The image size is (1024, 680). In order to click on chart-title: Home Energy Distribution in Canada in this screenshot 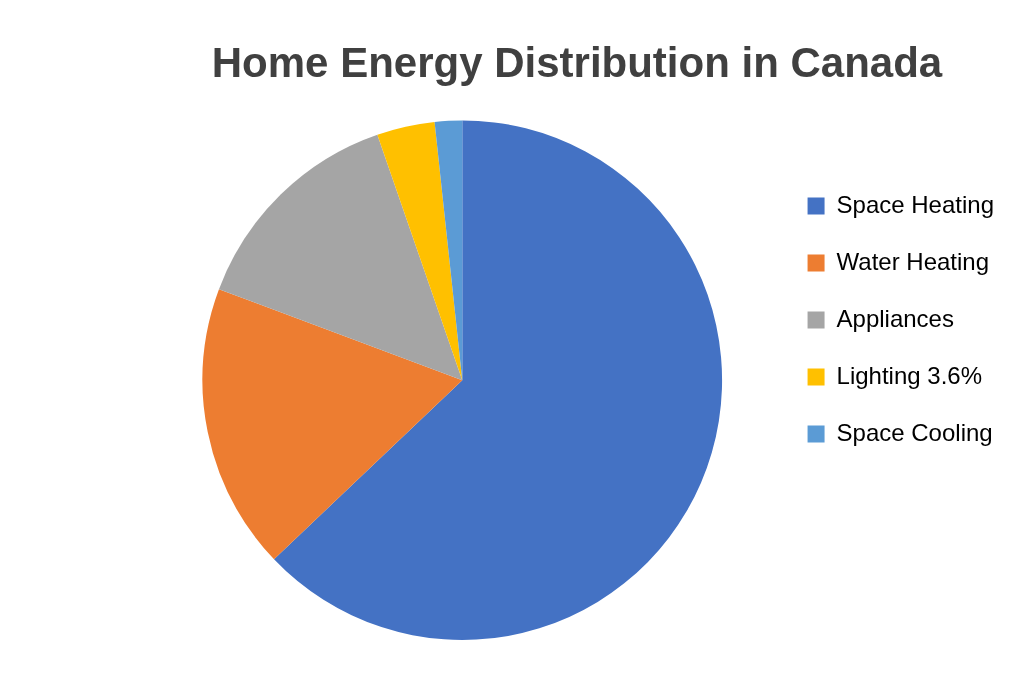, I will do `click(577, 62)`.